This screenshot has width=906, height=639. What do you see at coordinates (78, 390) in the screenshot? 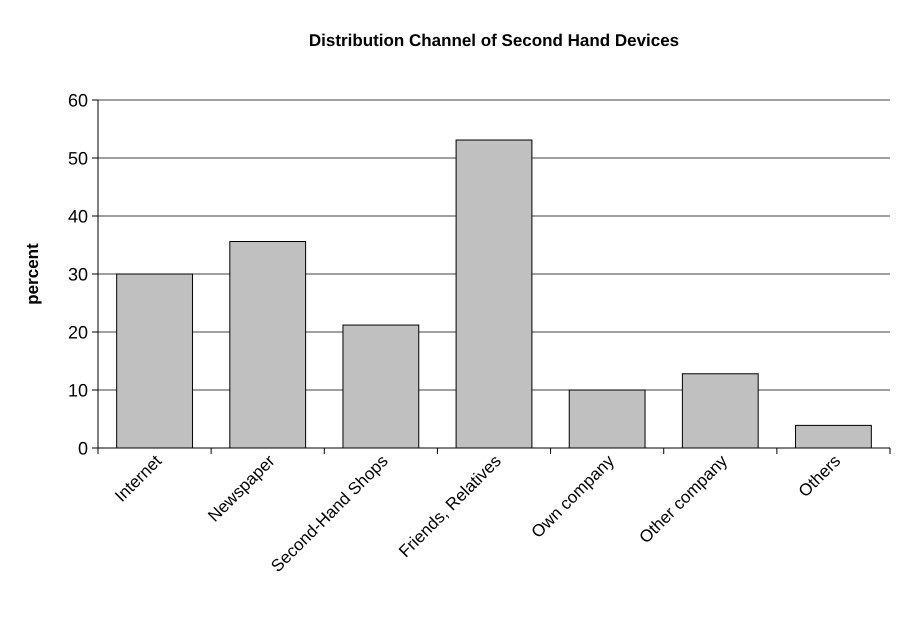
I see `y-tick-label: 10` at bounding box center [78, 390].